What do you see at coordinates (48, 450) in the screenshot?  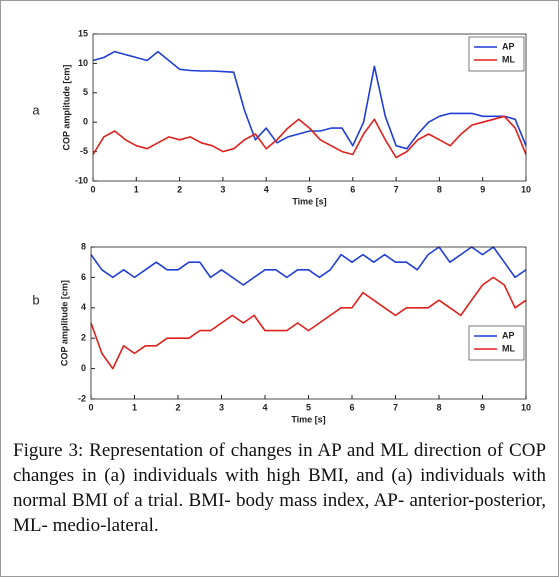 I see `caption-label: Figure 3:` at bounding box center [48, 450].